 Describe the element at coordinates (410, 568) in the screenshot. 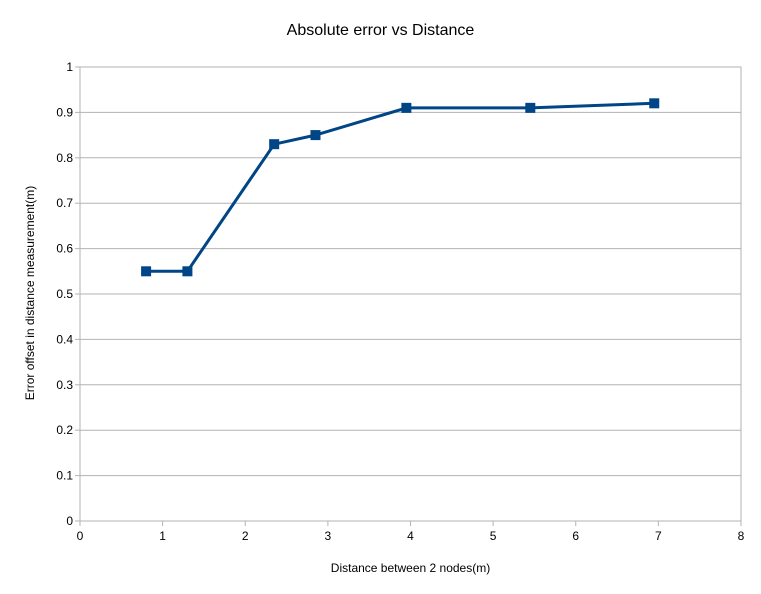

I see `x-axis-label: Distance between 2 nodes(m)` at that location.